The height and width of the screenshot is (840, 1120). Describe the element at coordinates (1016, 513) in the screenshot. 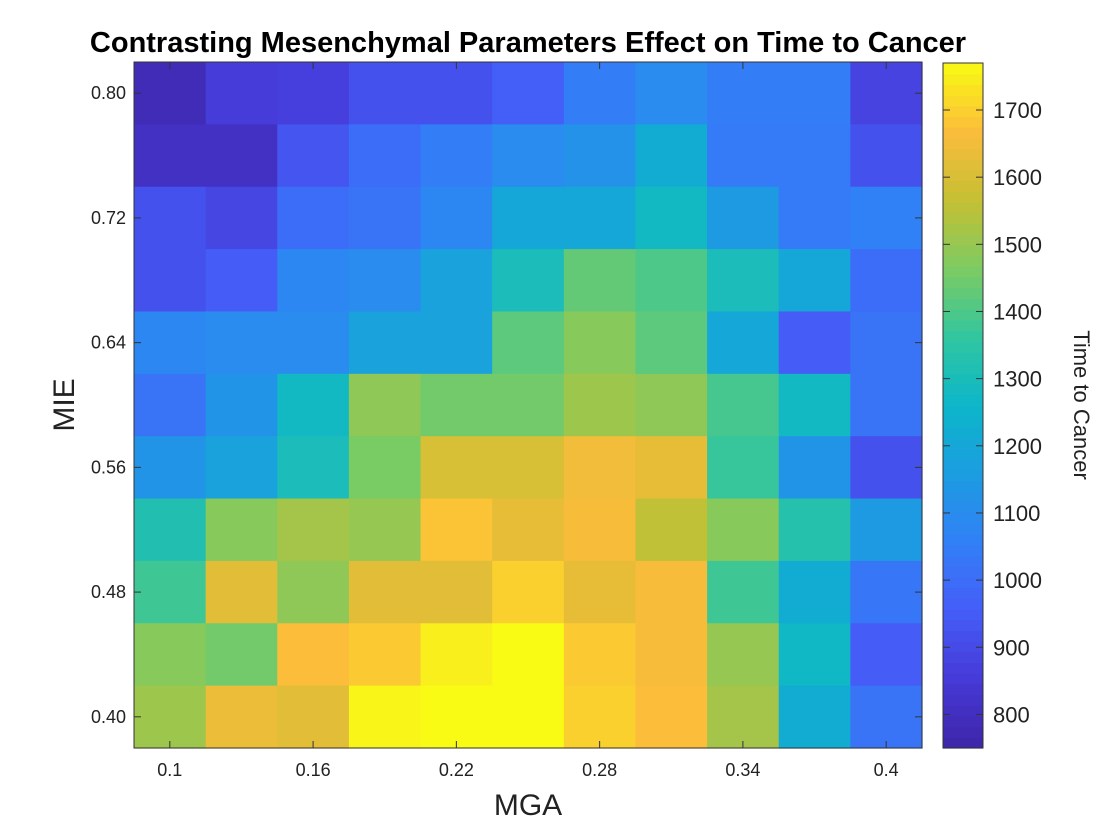

I see `colorbar-tick-label: 1100` at that location.